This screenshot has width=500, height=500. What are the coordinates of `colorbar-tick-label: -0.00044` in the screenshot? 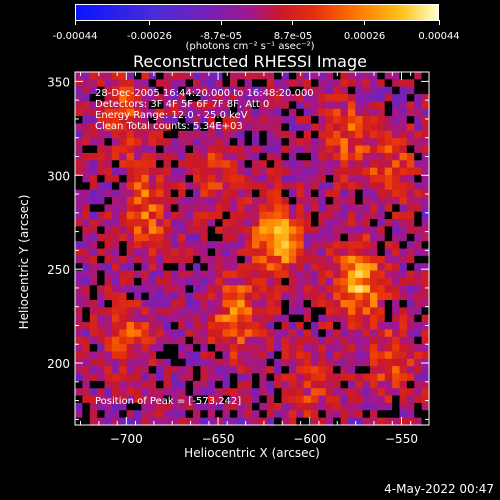 It's located at (75, 36).